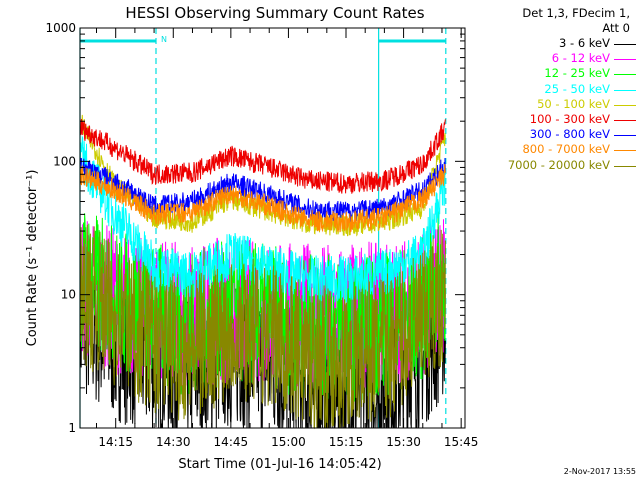 The width and height of the screenshot is (640, 480). Describe the element at coordinates (288, 442) in the screenshot. I see `x-tick-label-4: 15:00` at that location.